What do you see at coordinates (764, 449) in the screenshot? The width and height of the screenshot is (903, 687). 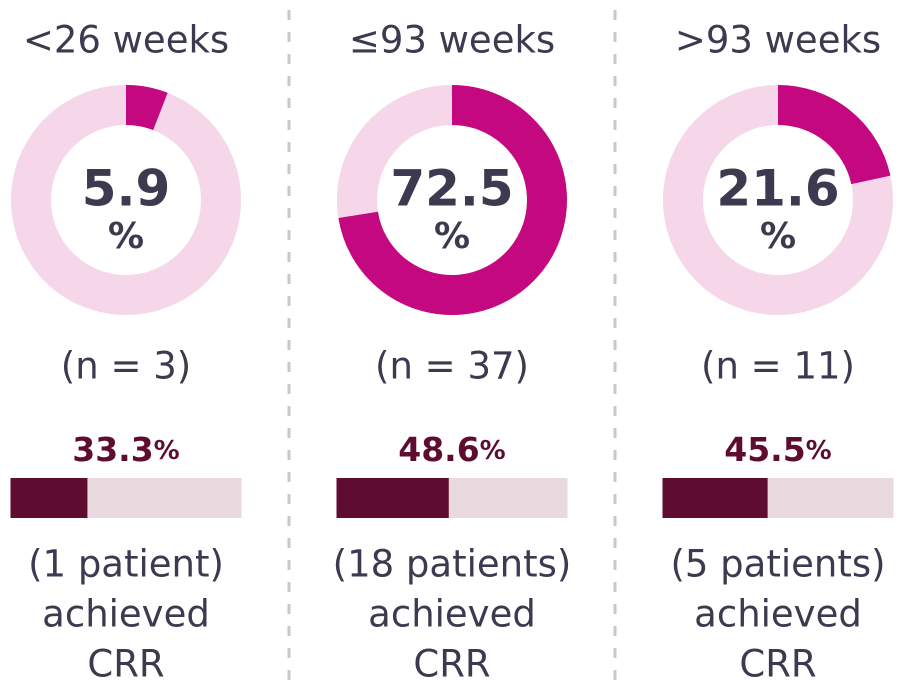 I see `bar-value: 45.5` at bounding box center [764, 449].